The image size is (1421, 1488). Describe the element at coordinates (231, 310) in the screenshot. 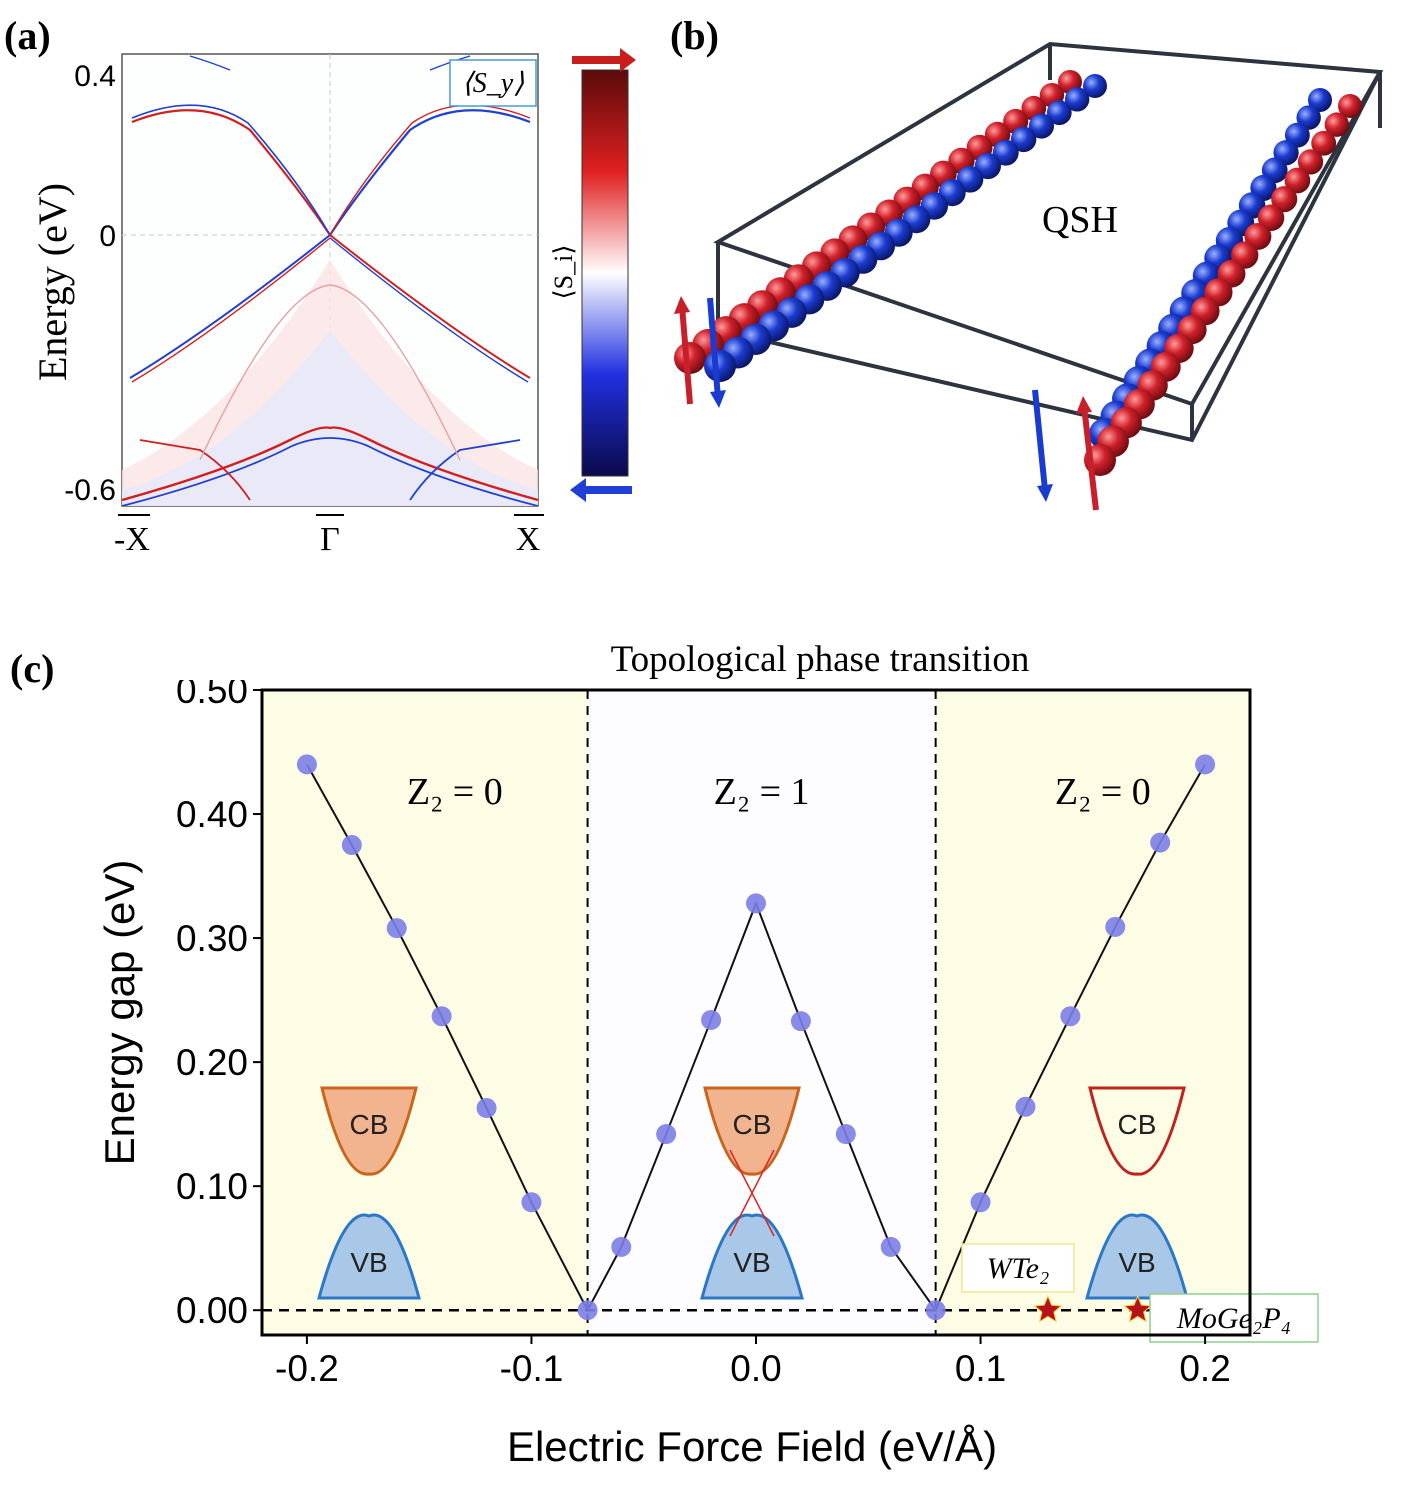

I see `edge-state-left-red` at that location.